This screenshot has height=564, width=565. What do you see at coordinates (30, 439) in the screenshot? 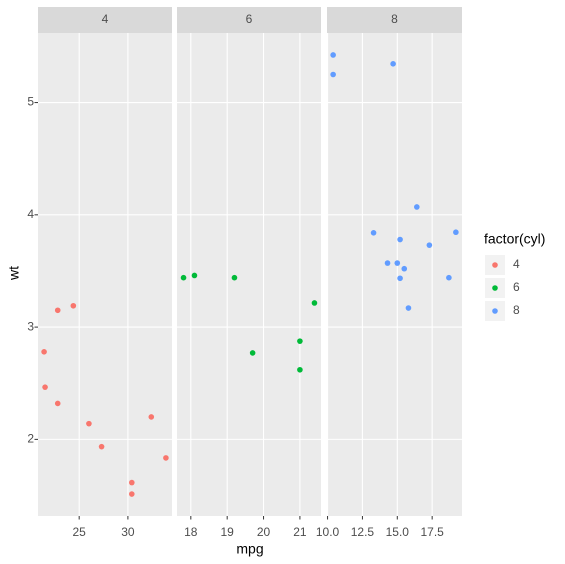
I see `y-tick-label: 2` at bounding box center [30, 439].